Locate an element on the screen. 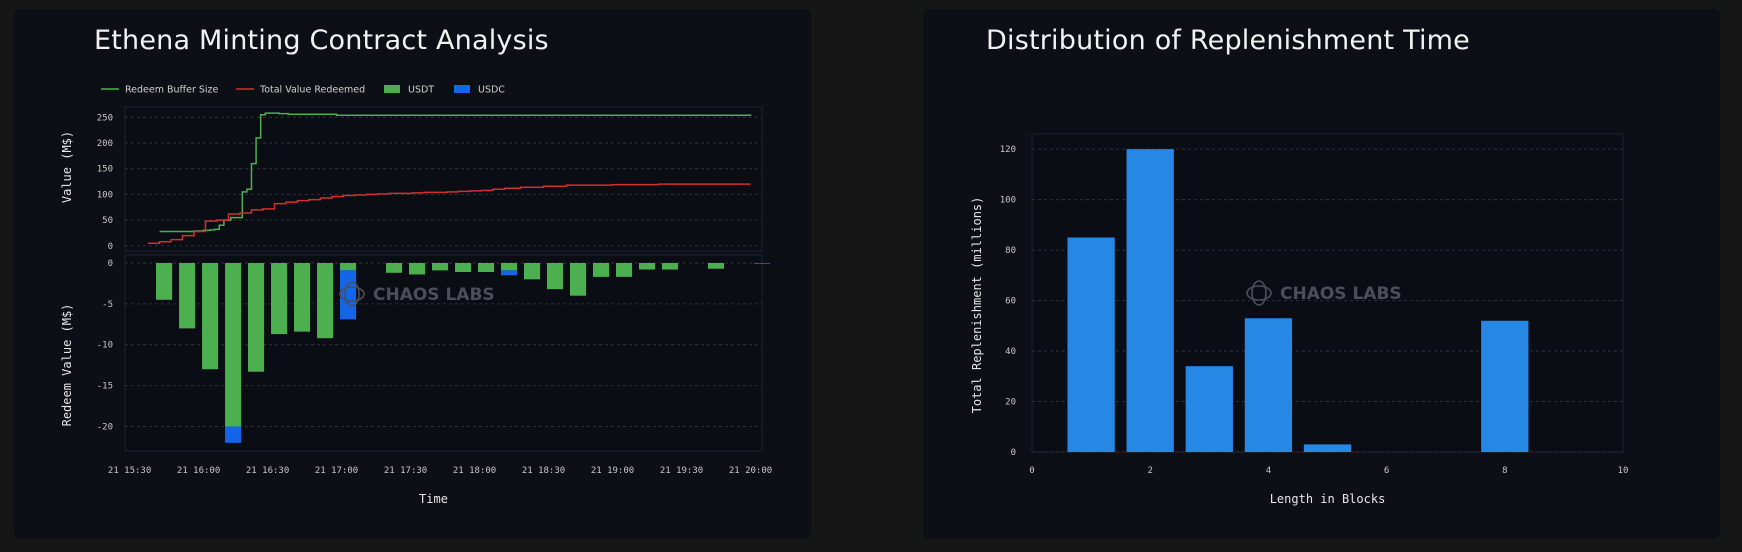  legend-item: USDT is located at coordinates (409, 90).